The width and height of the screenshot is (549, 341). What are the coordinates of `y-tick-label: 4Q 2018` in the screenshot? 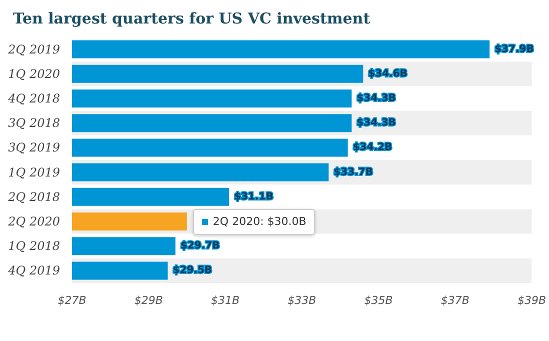 It's located at (33, 99).